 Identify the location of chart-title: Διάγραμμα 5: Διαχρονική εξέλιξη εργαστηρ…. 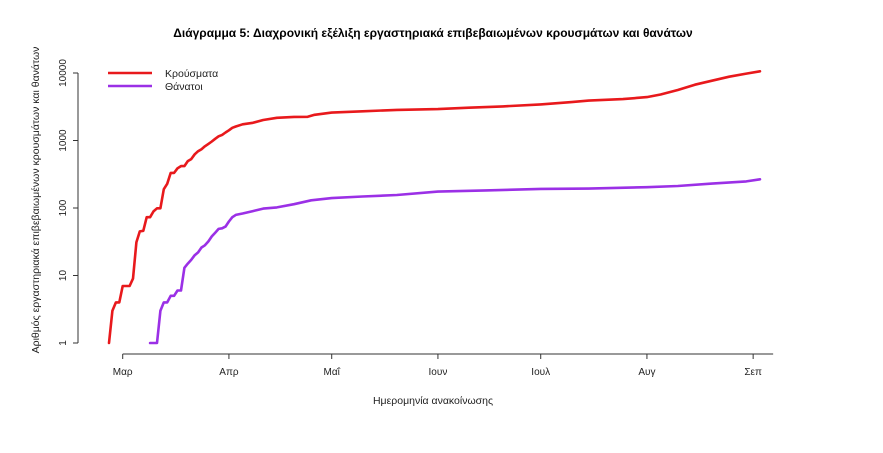
(433, 33).